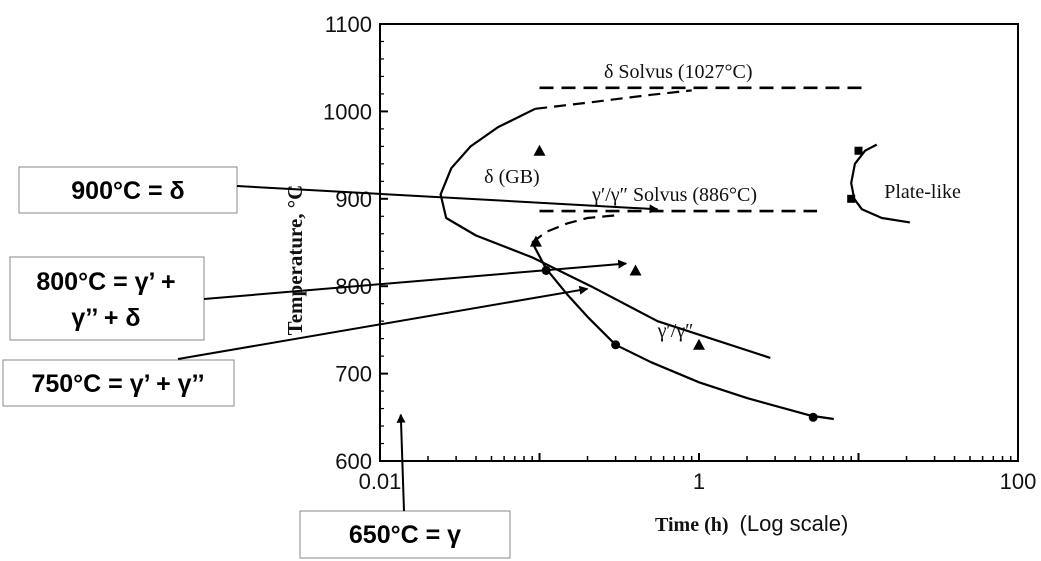 The height and width of the screenshot is (561, 1041). Describe the element at coordinates (1018, 481) in the screenshot. I see `x-tick-label-100: 100` at that location.